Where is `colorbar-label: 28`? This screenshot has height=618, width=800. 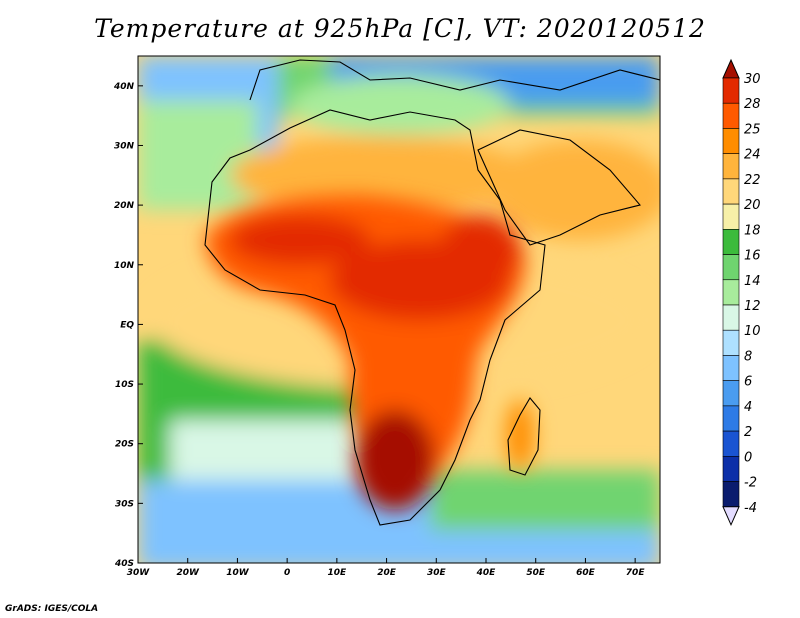
colorbar-label: 28 is located at coordinates (752, 104).